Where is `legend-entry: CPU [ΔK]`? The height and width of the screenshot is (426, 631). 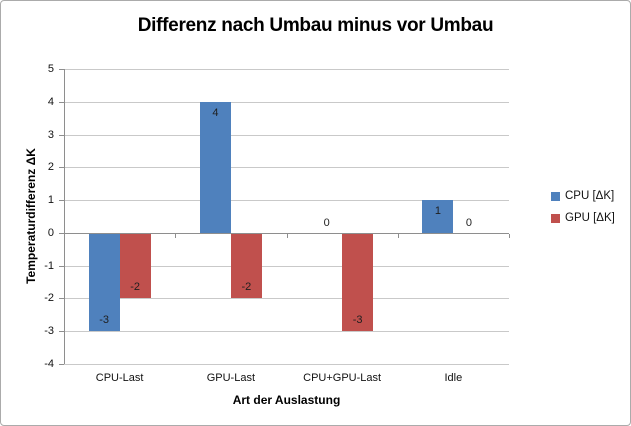 legend-entry: CPU [ΔK] is located at coordinates (583, 196).